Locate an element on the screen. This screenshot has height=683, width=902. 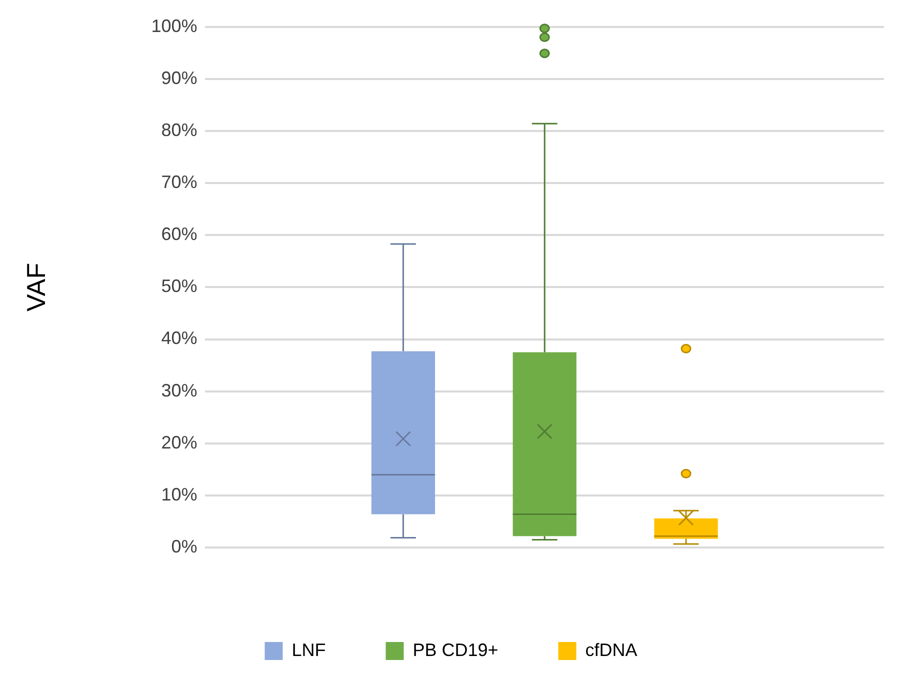
y-tick-label: 60% is located at coordinates (179, 234).